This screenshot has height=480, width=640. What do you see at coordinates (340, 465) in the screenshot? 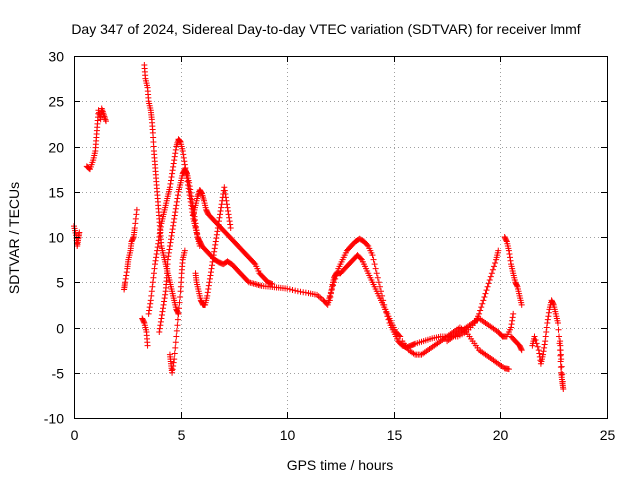
I see `x-axis-label: GPS time / hours` at bounding box center [340, 465].